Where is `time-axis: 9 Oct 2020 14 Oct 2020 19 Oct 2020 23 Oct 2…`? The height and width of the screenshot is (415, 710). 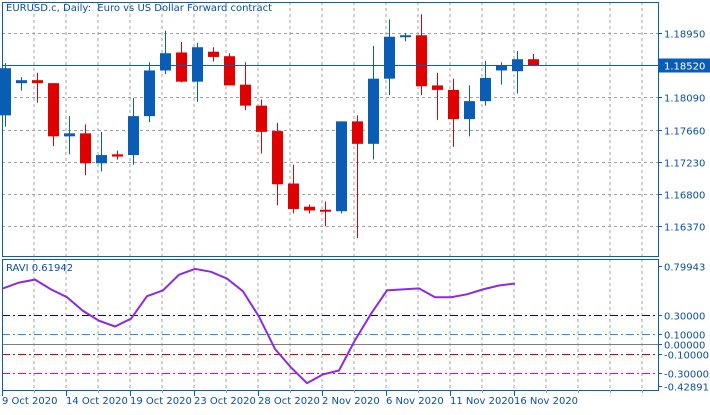 time-axis: 9 Oct 2020 14 Oct 2020 19 Oct 2020 23 Oct 2… is located at coordinates (322, 398).